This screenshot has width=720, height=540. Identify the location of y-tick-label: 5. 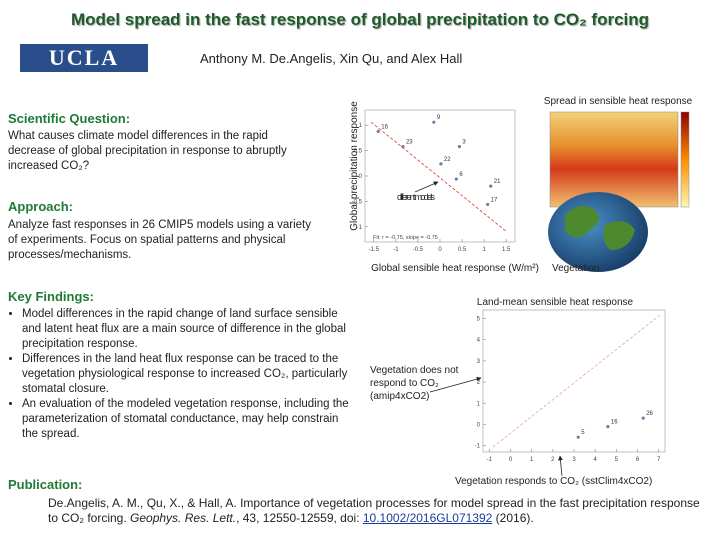
(479, 319).